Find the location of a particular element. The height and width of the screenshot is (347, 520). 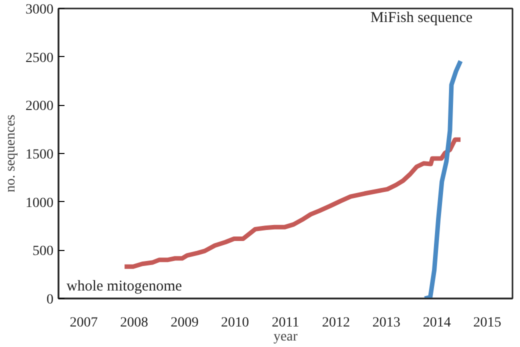

x-tick-label: 2010 is located at coordinates (235, 323).